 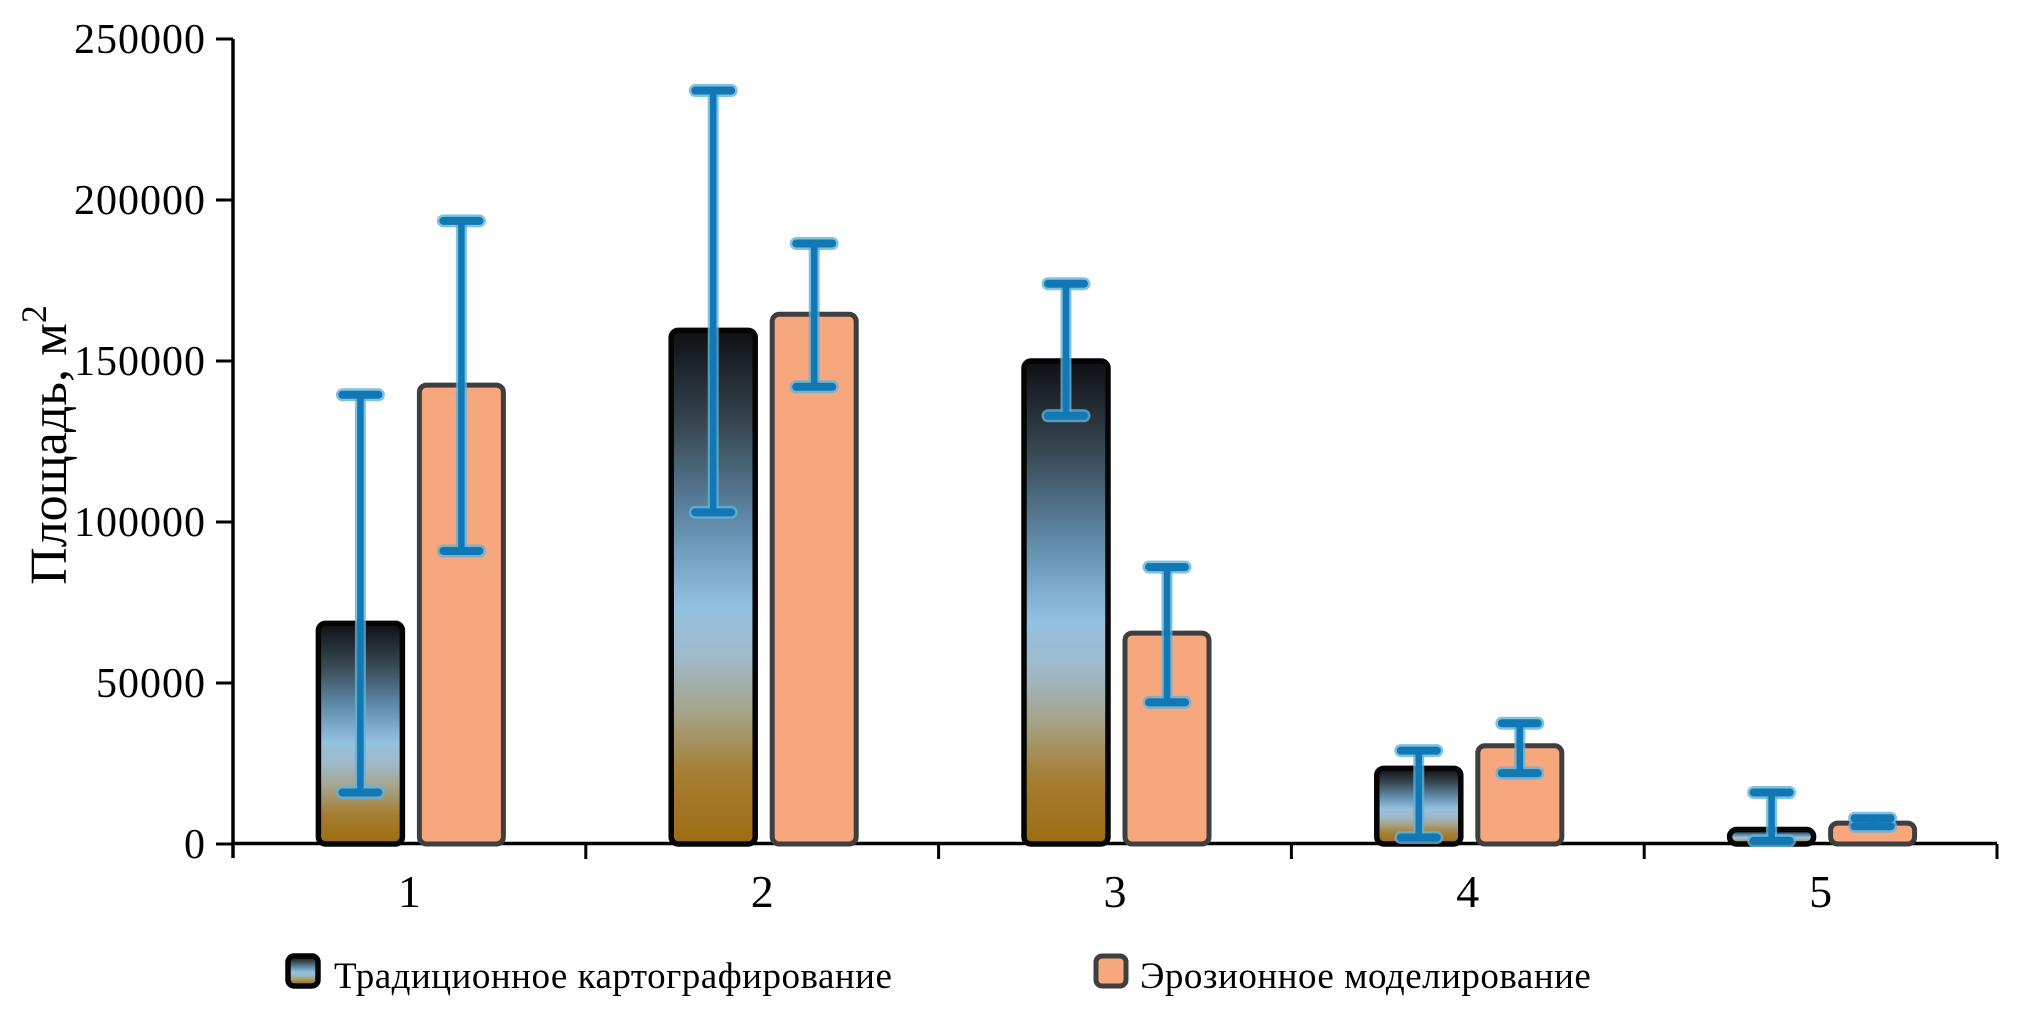 I want to click on y-tick-label: 150000, so click(x=140, y=362).